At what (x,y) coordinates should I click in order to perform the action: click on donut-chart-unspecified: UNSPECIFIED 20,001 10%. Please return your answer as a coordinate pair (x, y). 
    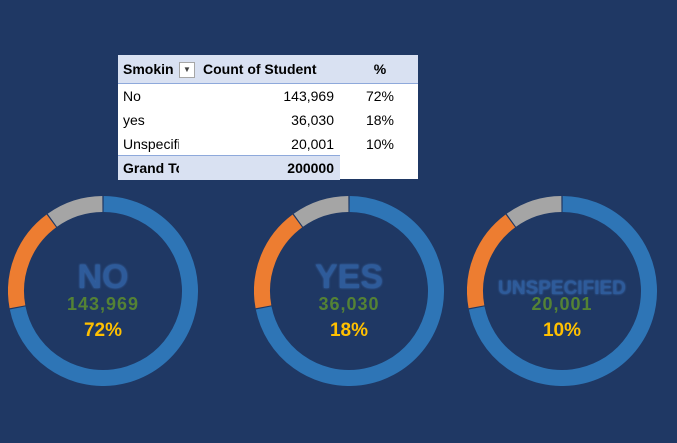
    Looking at the image, I should click on (562, 291).